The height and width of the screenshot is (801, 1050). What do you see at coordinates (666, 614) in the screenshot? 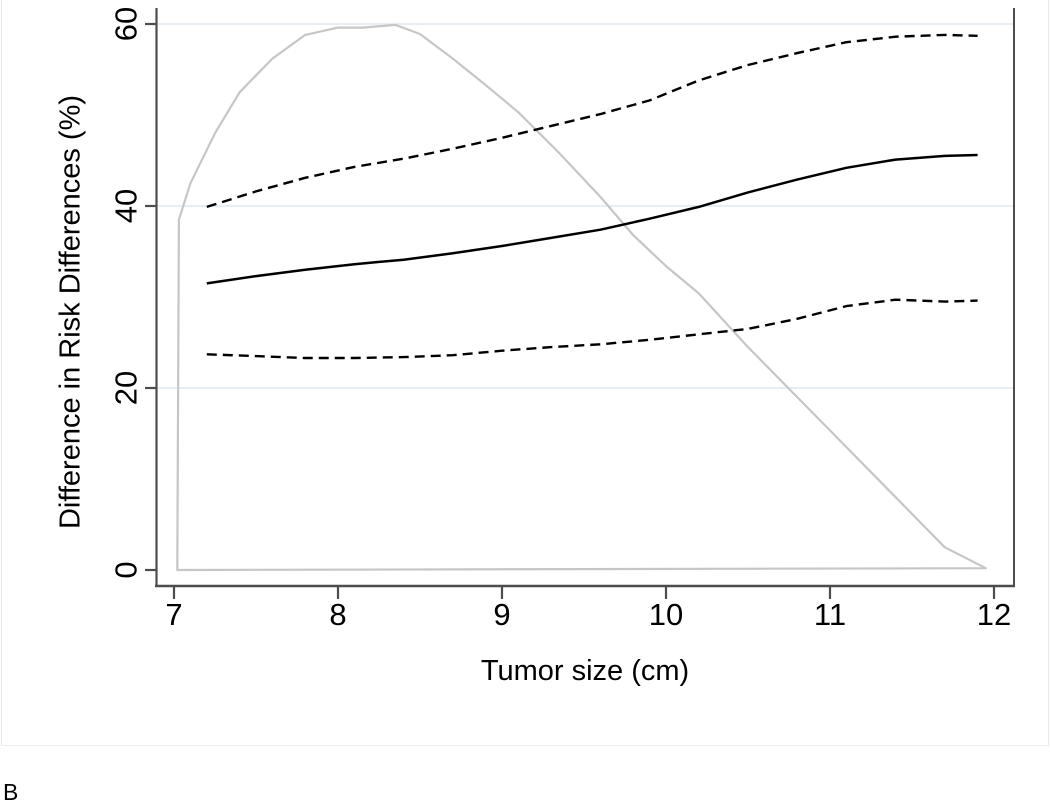
I see `x-tick-label-10: 10` at bounding box center [666, 614].